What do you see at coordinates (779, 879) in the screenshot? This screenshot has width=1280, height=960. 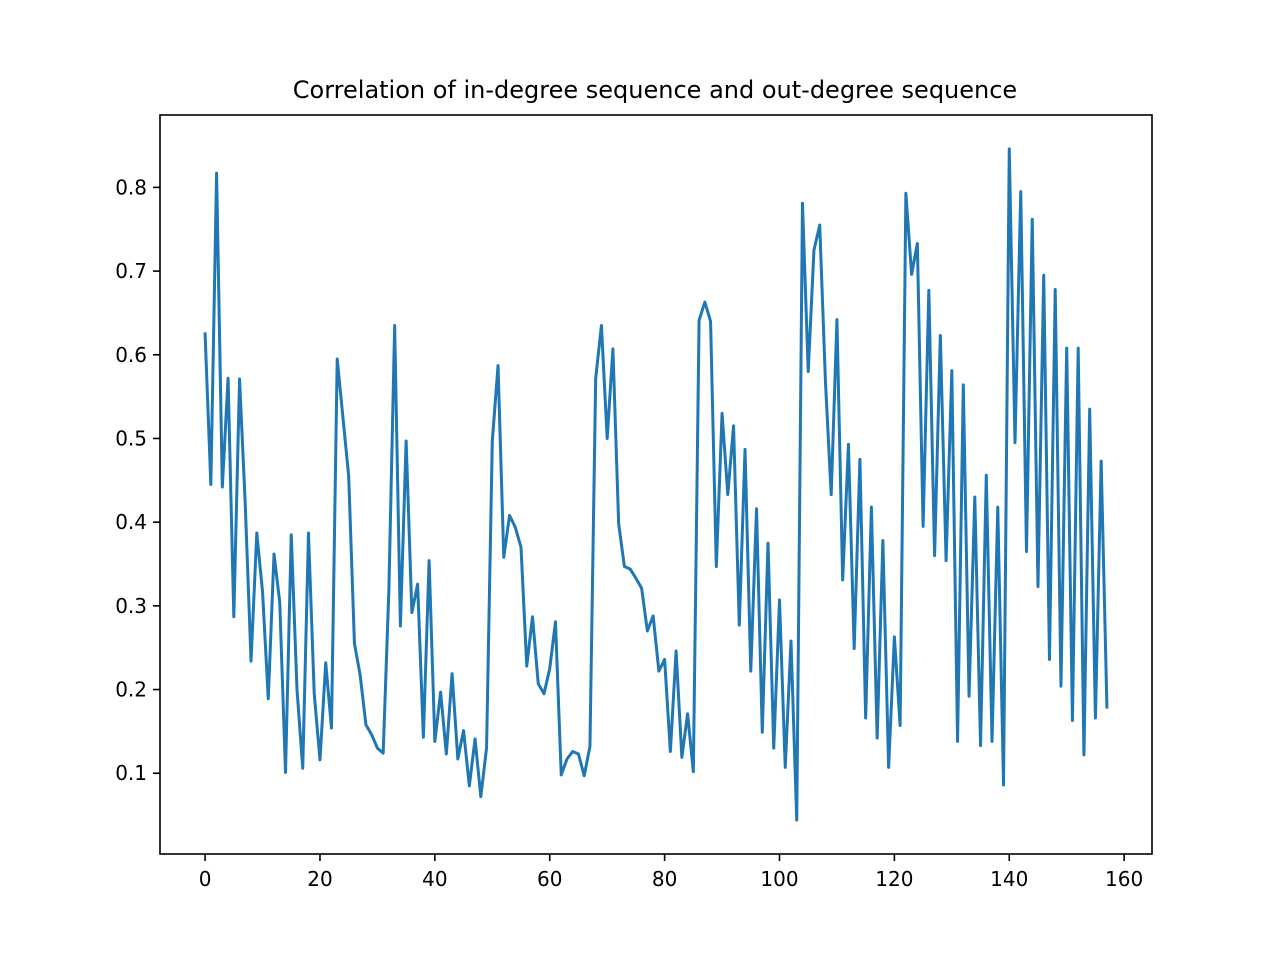 I see `x-tick-label: 100` at bounding box center [779, 879].